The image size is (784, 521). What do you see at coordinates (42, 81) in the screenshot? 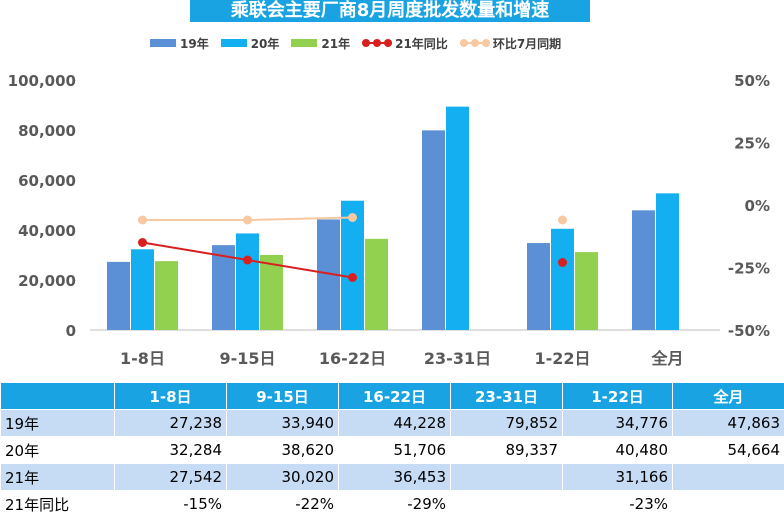
I see `y-left-tick-label: 100,000` at bounding box center [42, 81].